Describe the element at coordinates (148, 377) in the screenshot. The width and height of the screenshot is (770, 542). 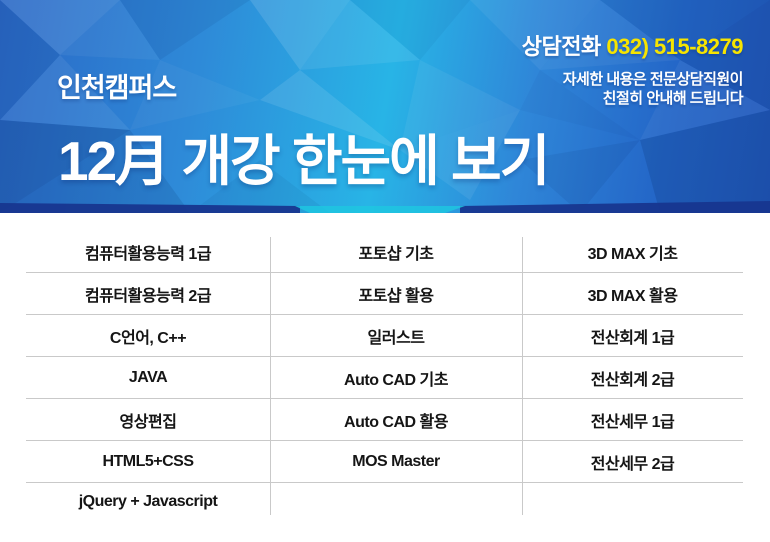
I see `course-cell: JAVA` at that location.